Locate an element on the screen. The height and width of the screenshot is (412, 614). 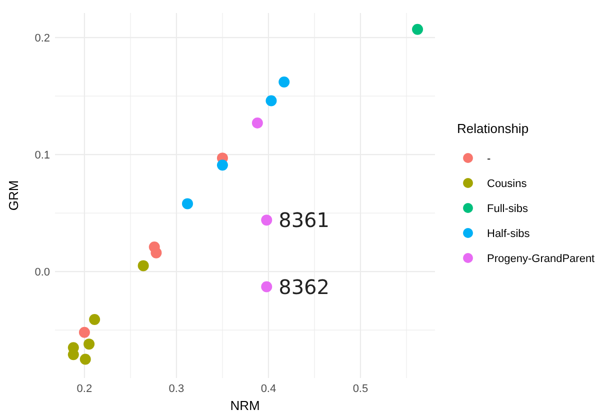
x-tick-label: 0.4 is located at coordinates (268, 389).